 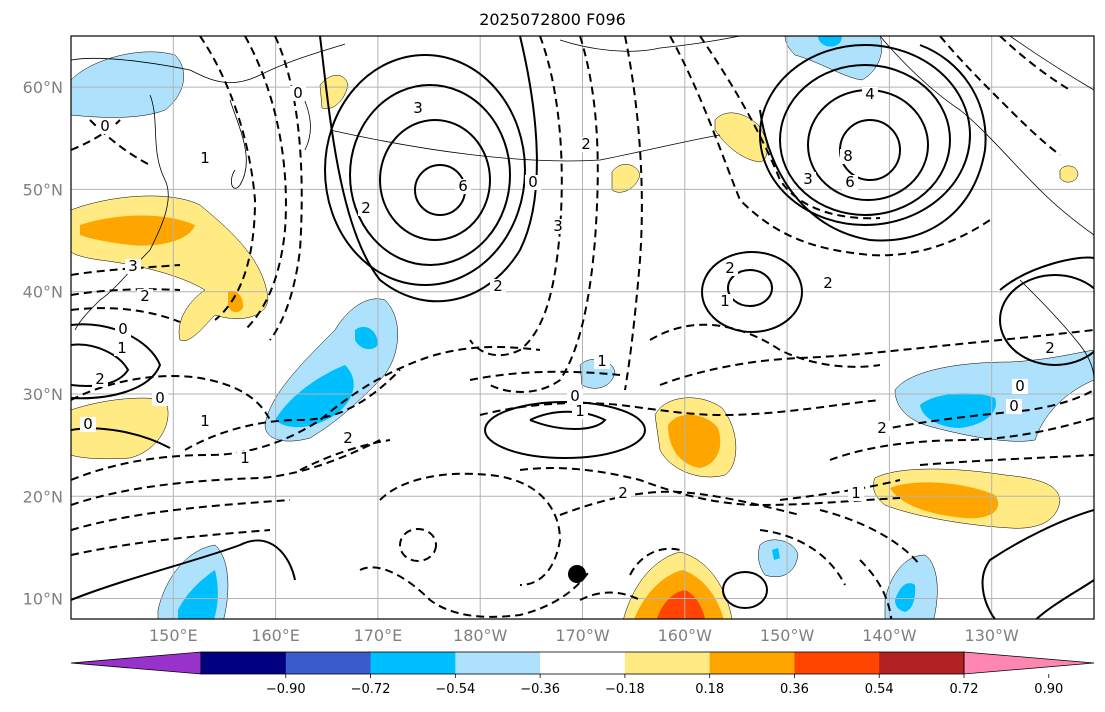 I want to click on colorbar-label: −0.18, so click(x=625, y=689).